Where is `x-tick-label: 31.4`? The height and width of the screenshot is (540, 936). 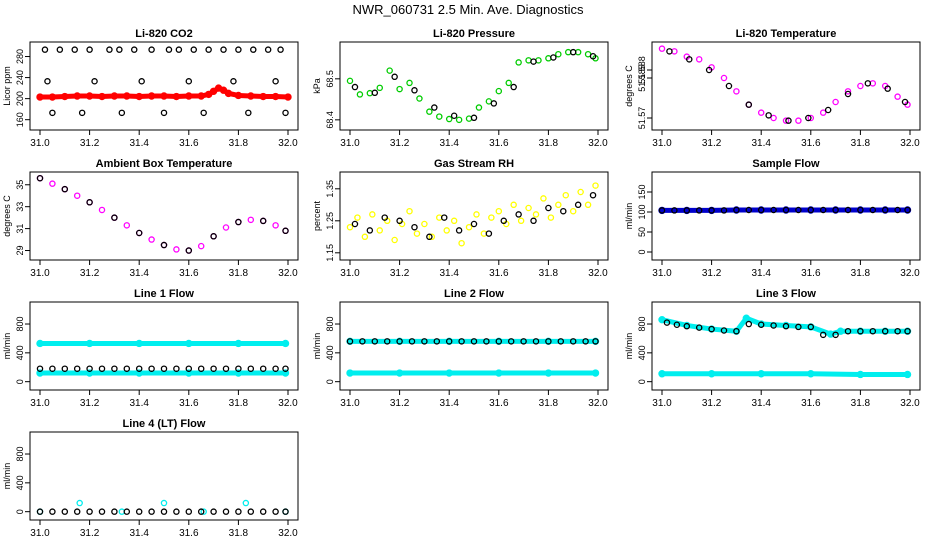 x-tick-label: 31.4 is located at coordinates (139, 533).